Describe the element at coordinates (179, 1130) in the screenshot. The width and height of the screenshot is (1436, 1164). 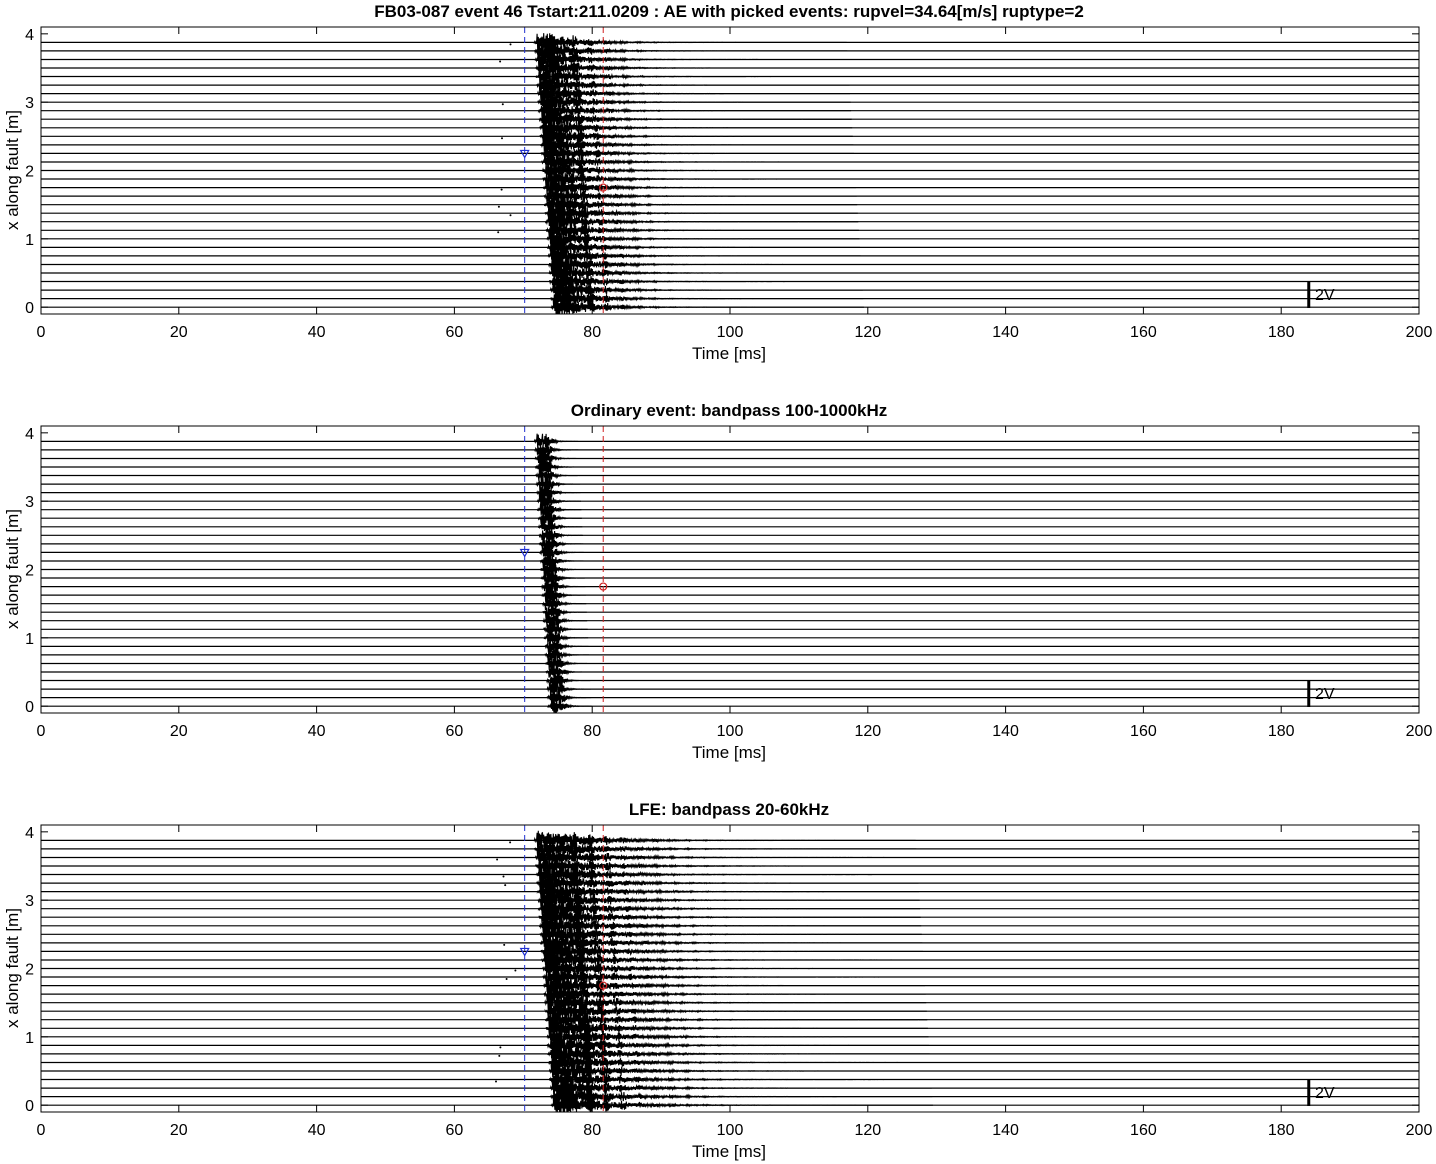
I see `x-tick-label: 20` at that location.